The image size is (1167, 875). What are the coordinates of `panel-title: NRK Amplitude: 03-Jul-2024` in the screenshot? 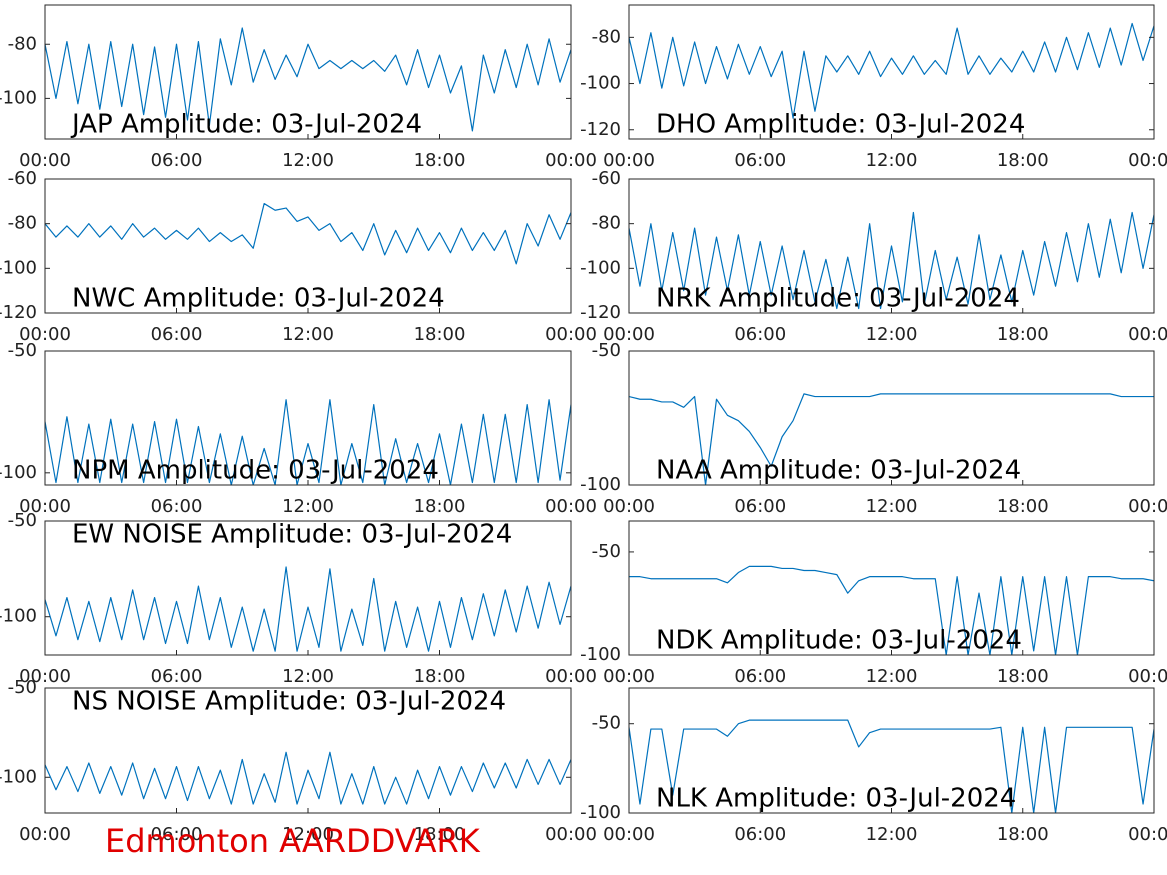 It's located at (838, 299).